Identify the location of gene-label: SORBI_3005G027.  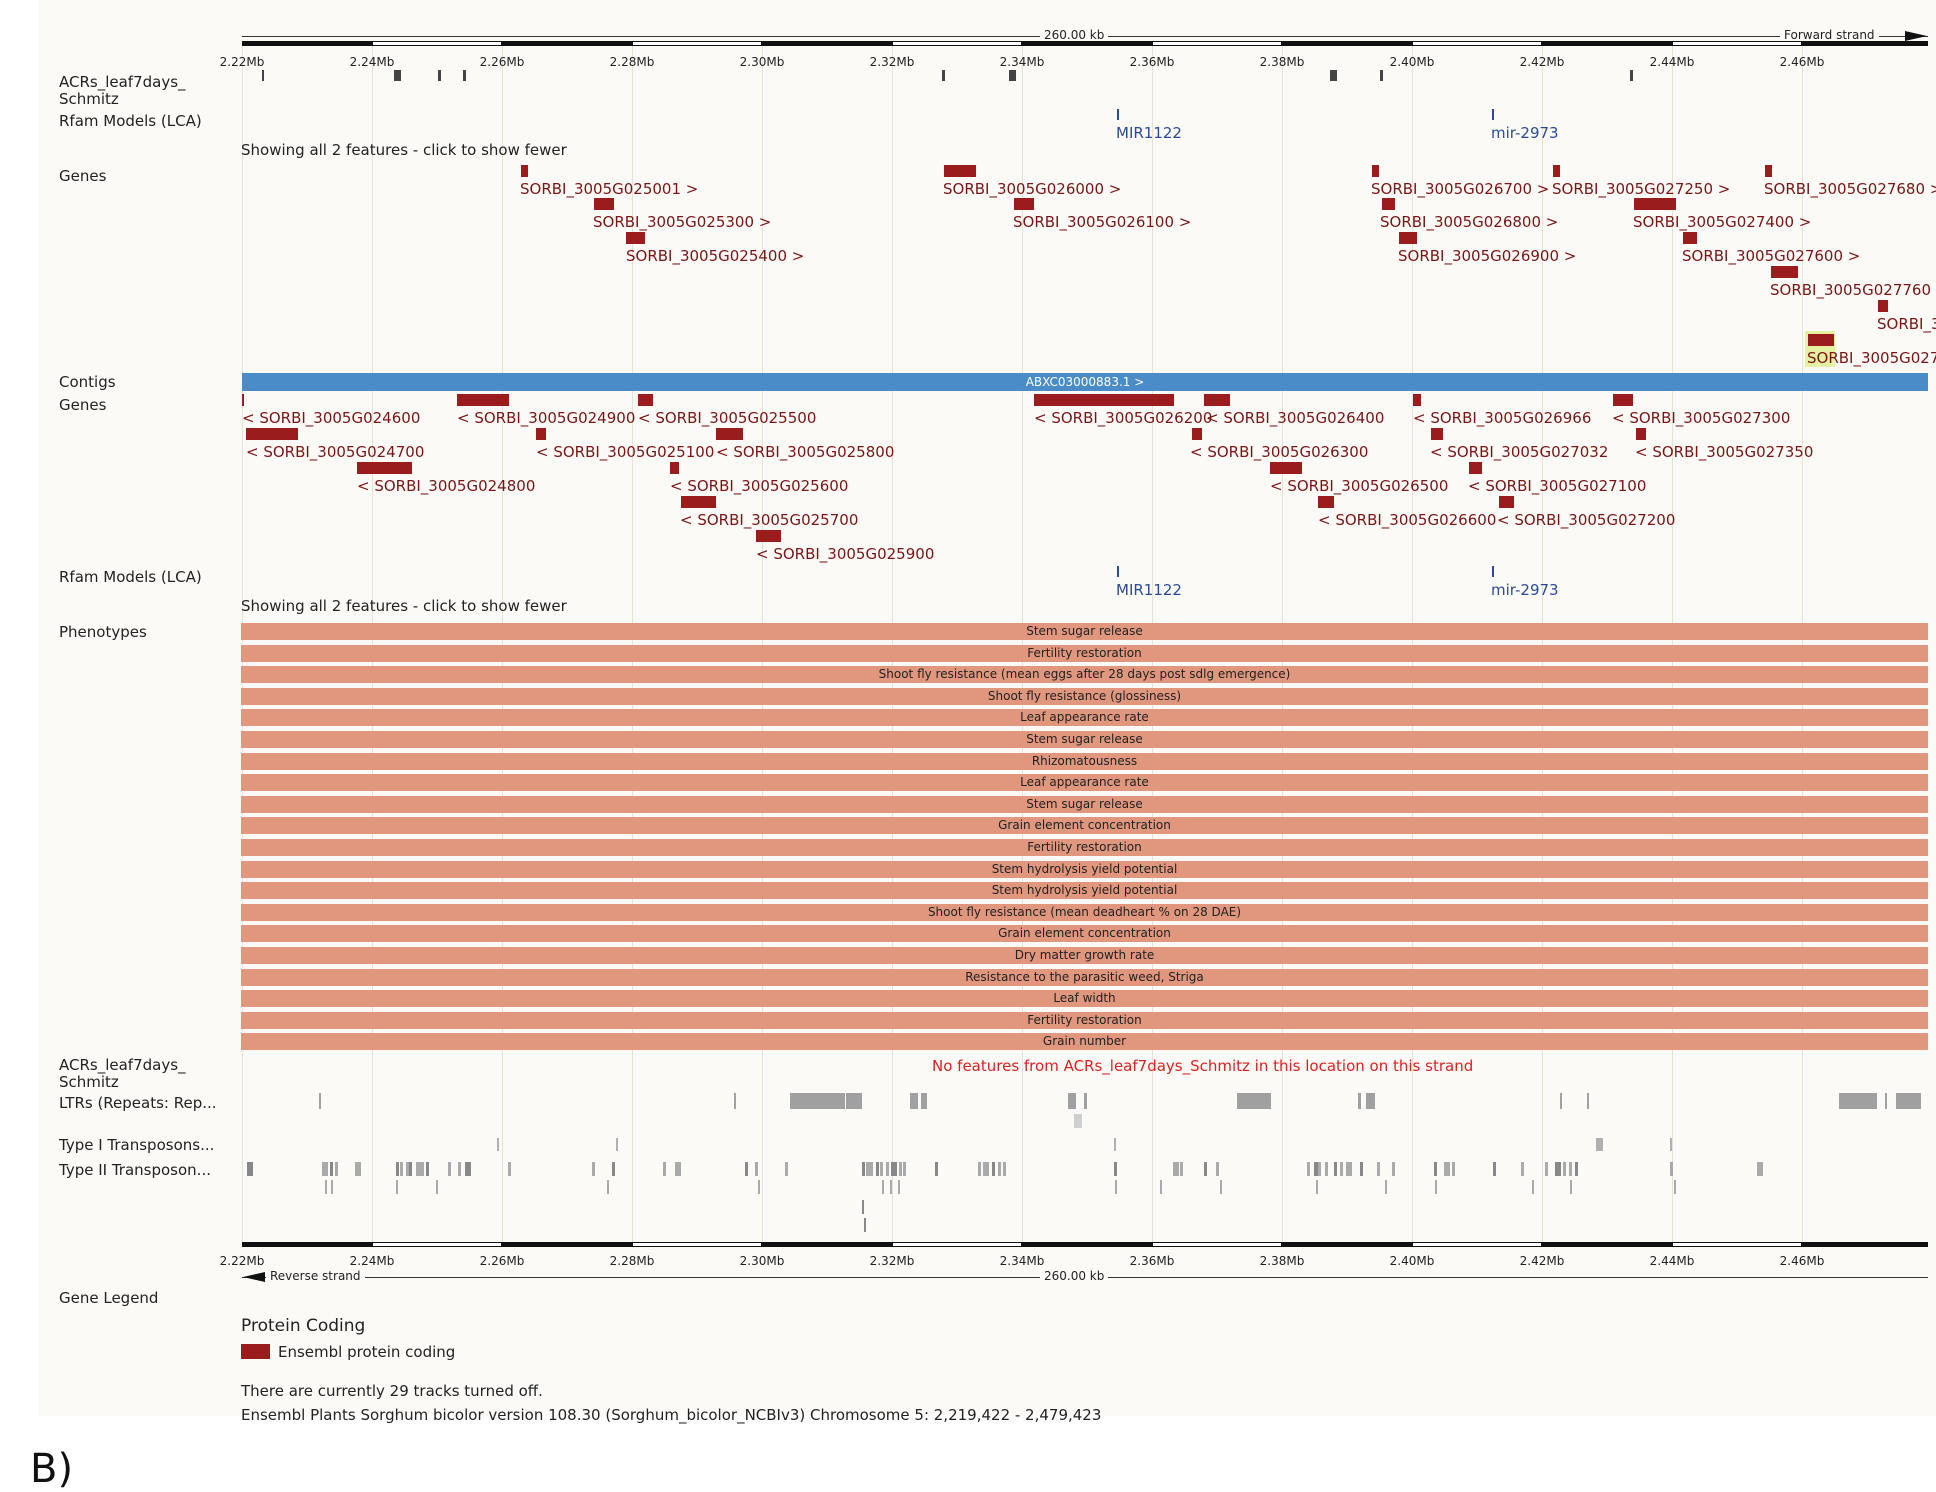
(1871, 358).